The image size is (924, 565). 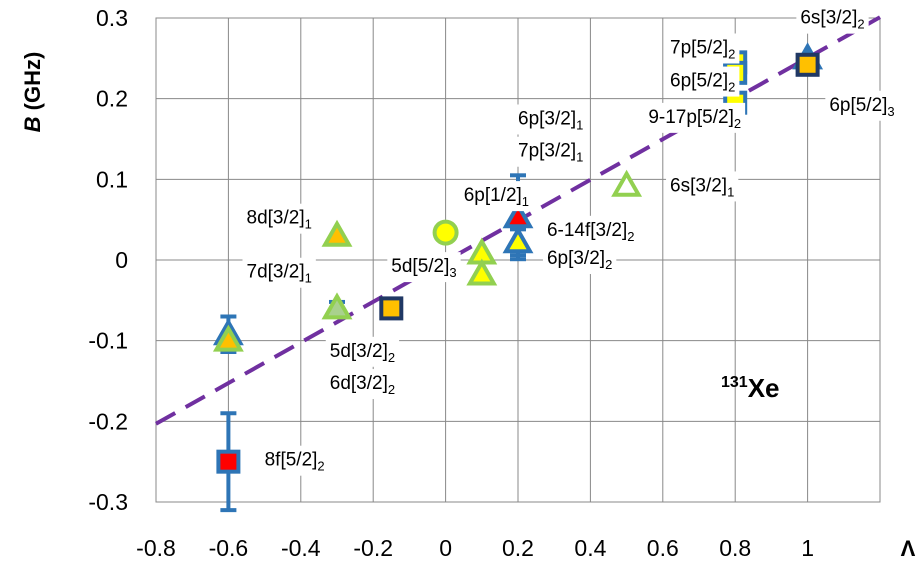 I want to click on annotation-label: 6p[5/2]3, so click(x=861, y=107).